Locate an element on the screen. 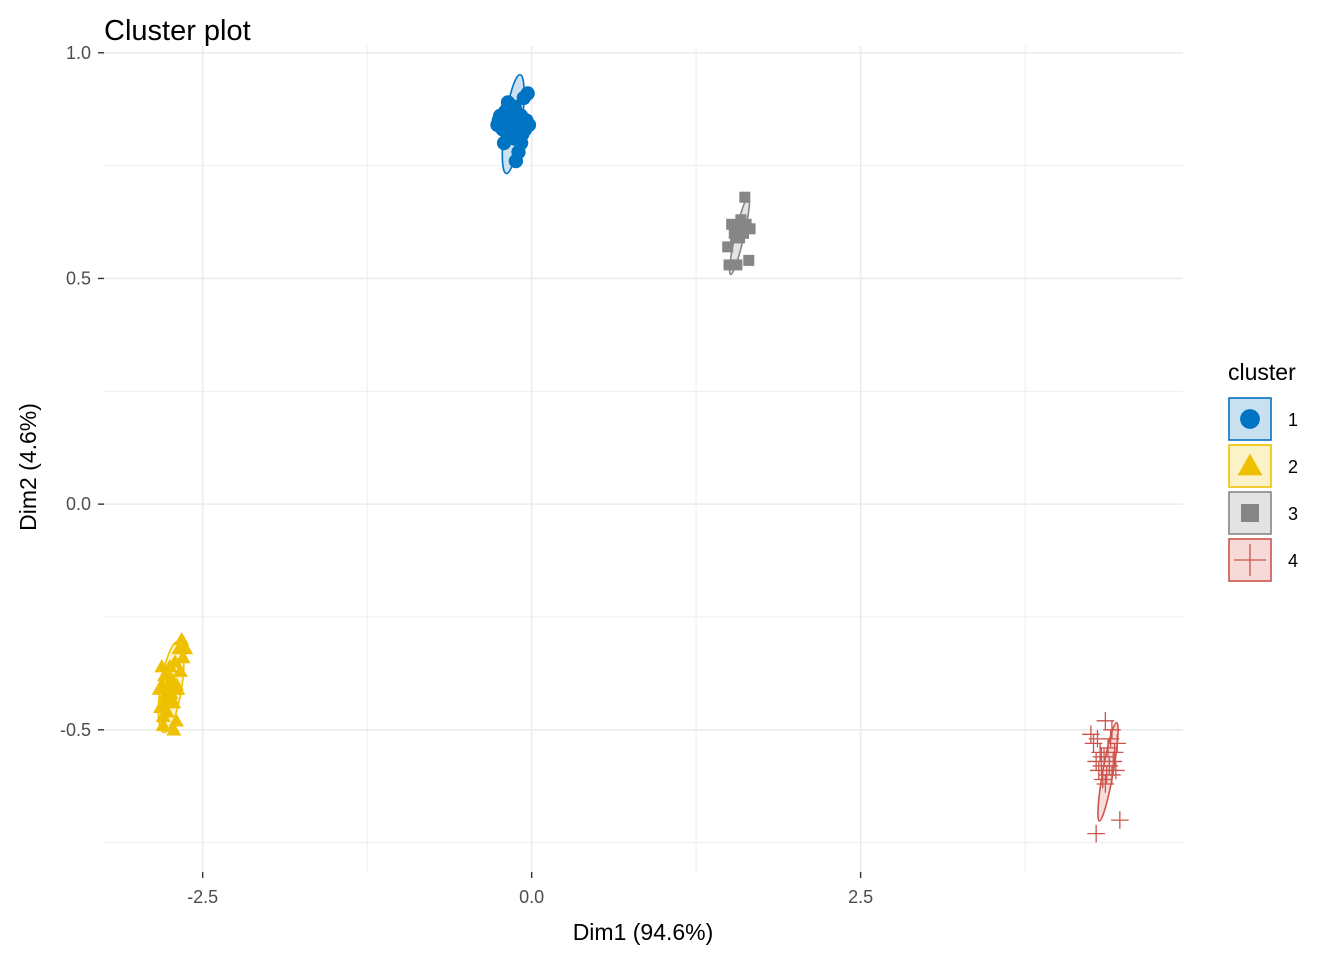 Image resolution: width=1344 pixels, height=960 pixels. x-axis-title: Dim1 (94.6%) is located at coordinates (643, 932).